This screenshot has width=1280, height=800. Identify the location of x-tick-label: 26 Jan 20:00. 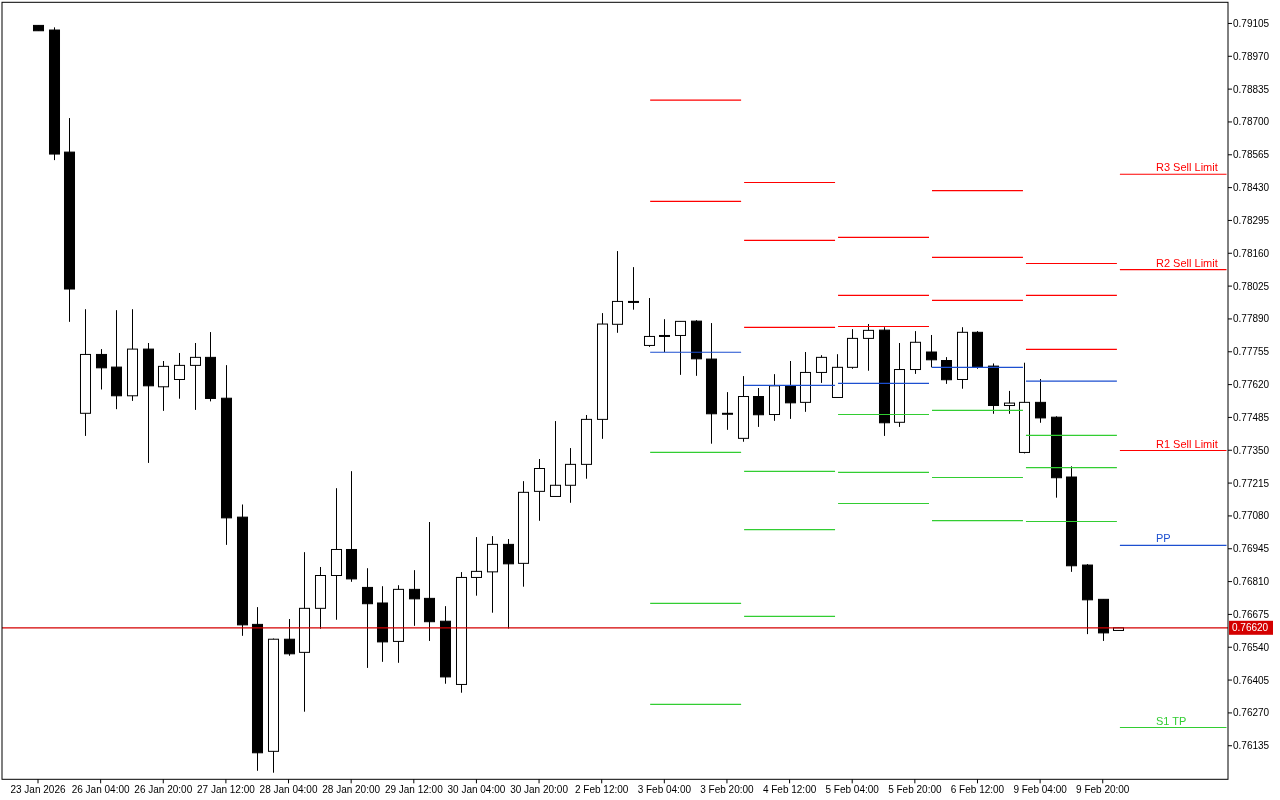
(163, 790).